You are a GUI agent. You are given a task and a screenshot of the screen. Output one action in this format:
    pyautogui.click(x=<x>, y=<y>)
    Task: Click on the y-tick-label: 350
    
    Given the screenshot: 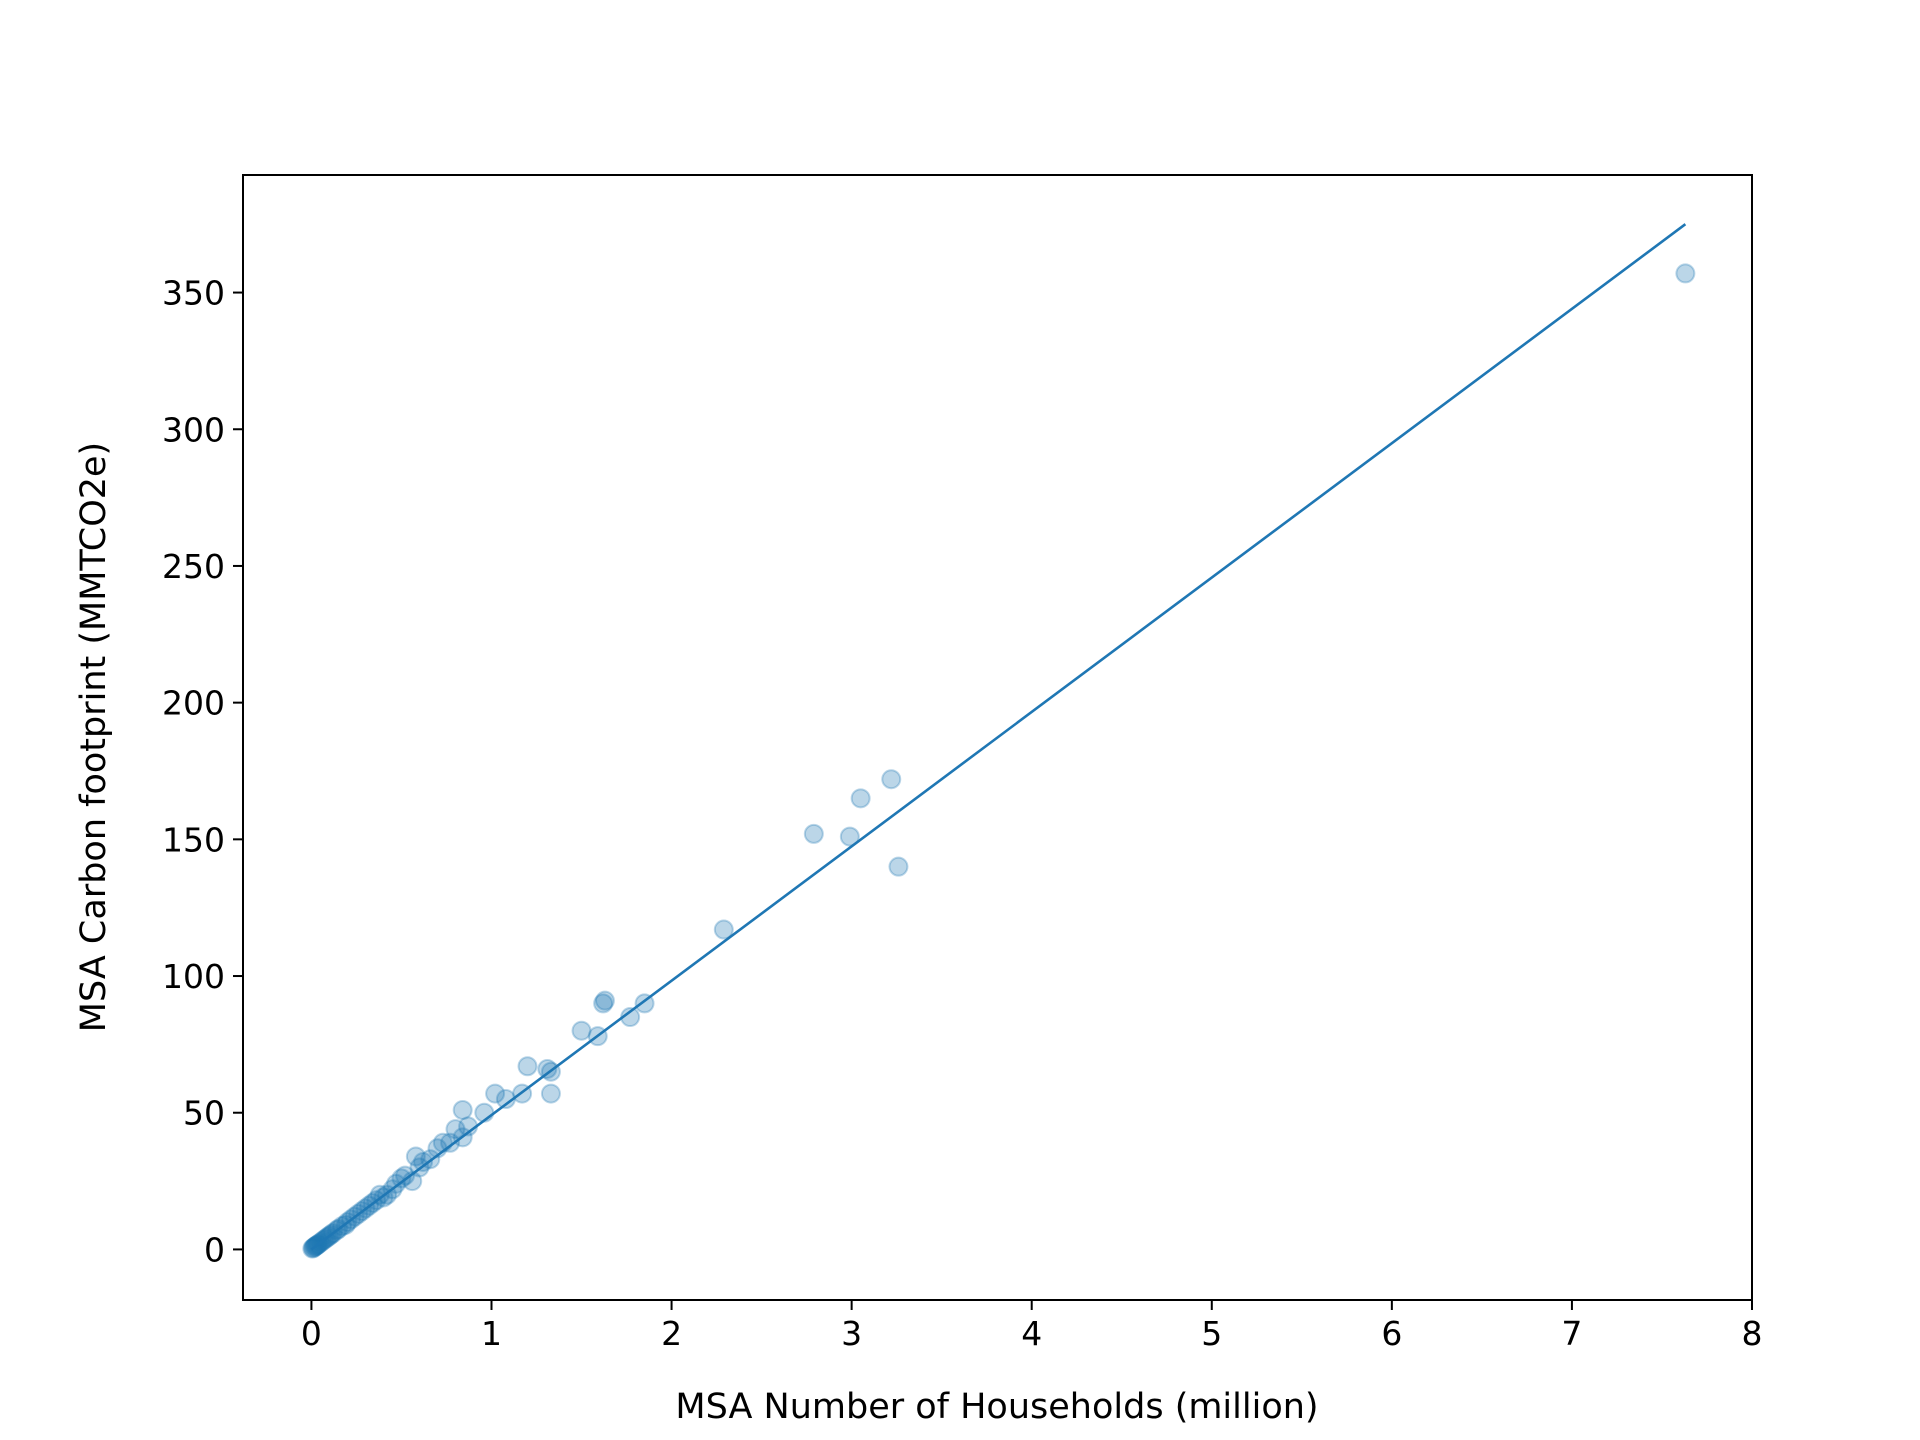 What is the action you would take?
    pyautogui.click(x=193, y=293)
    